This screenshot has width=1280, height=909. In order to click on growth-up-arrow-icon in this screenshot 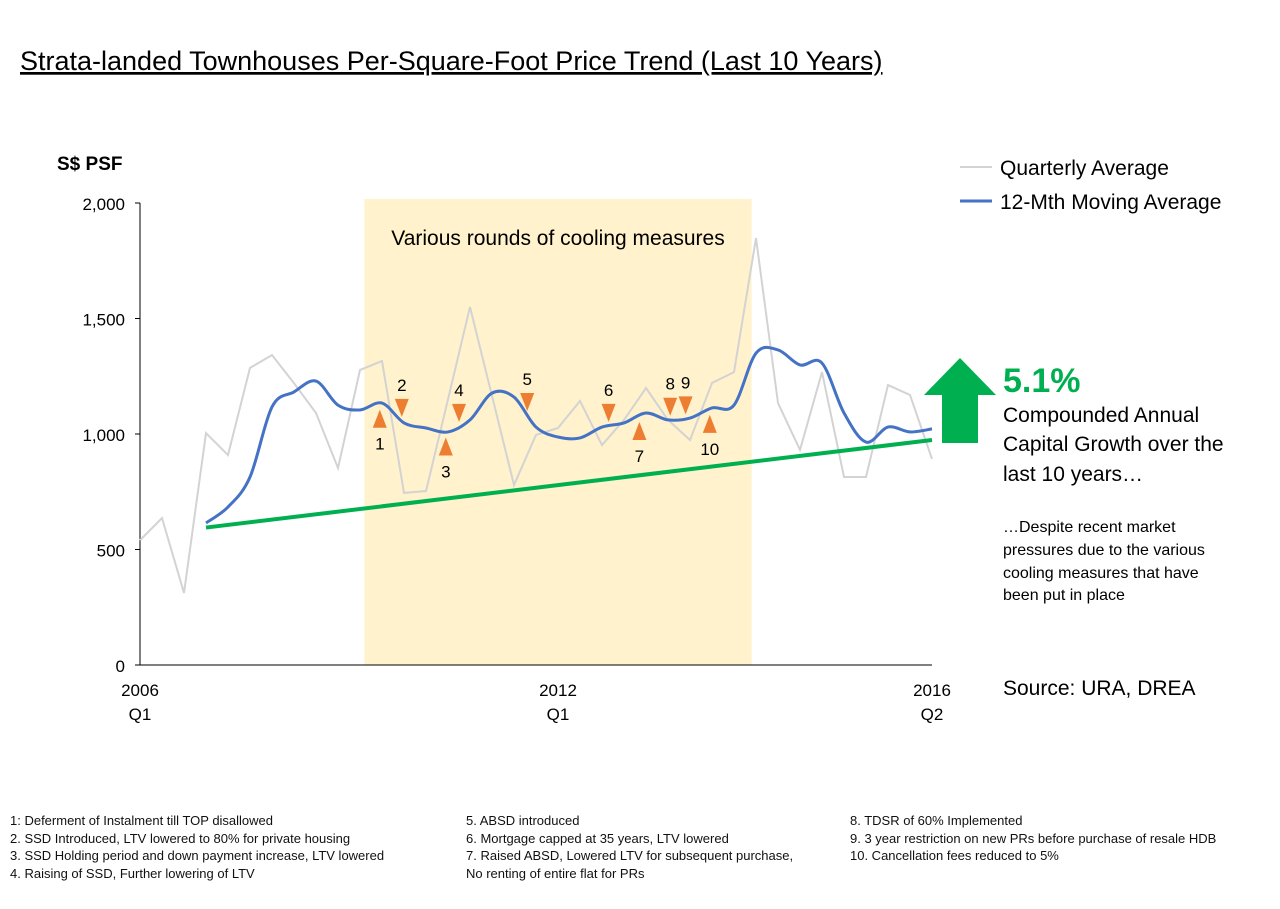, I will do `click(960, 400)`.